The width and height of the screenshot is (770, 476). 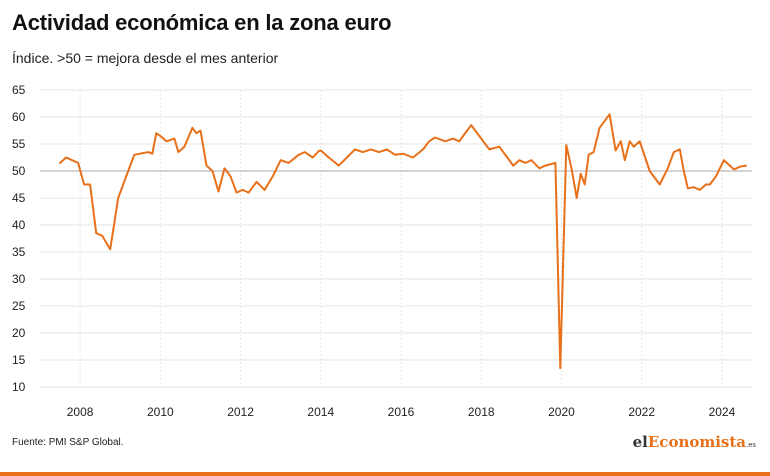 I want to click on bottom-accent-bar, so click(x=385, y=474).